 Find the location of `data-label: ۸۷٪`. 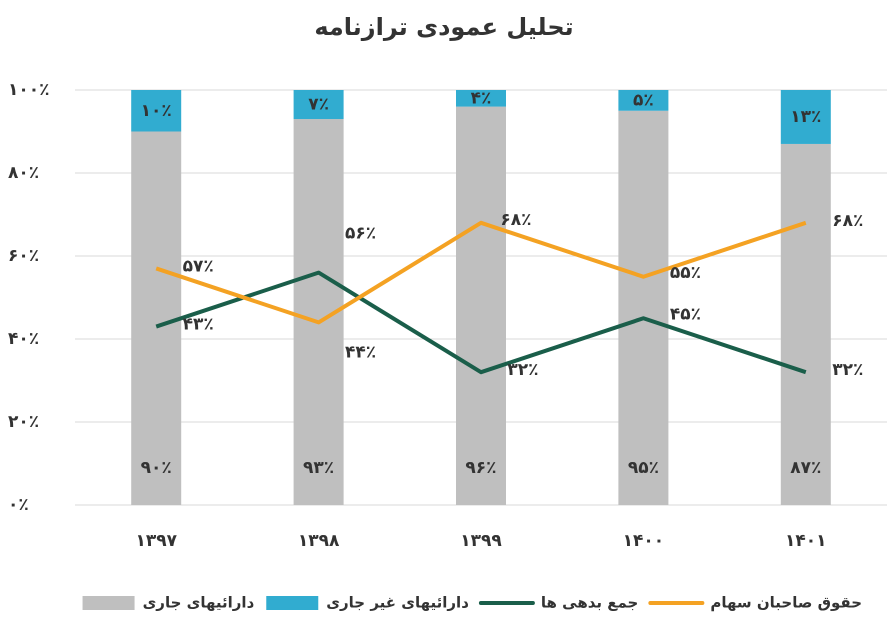

data-label: ۸۷٪ is located at coordinates (805, 468).